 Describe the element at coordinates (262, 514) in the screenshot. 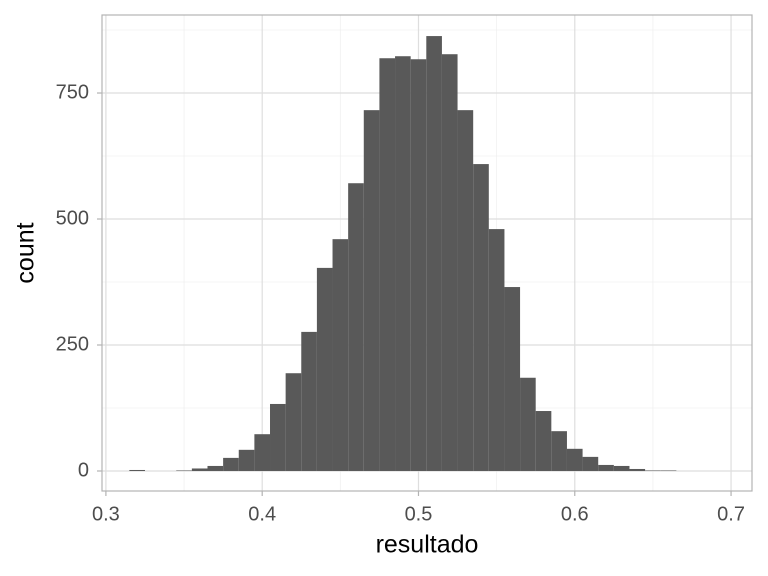

I see `x-tick-label: 0.4` at that location.